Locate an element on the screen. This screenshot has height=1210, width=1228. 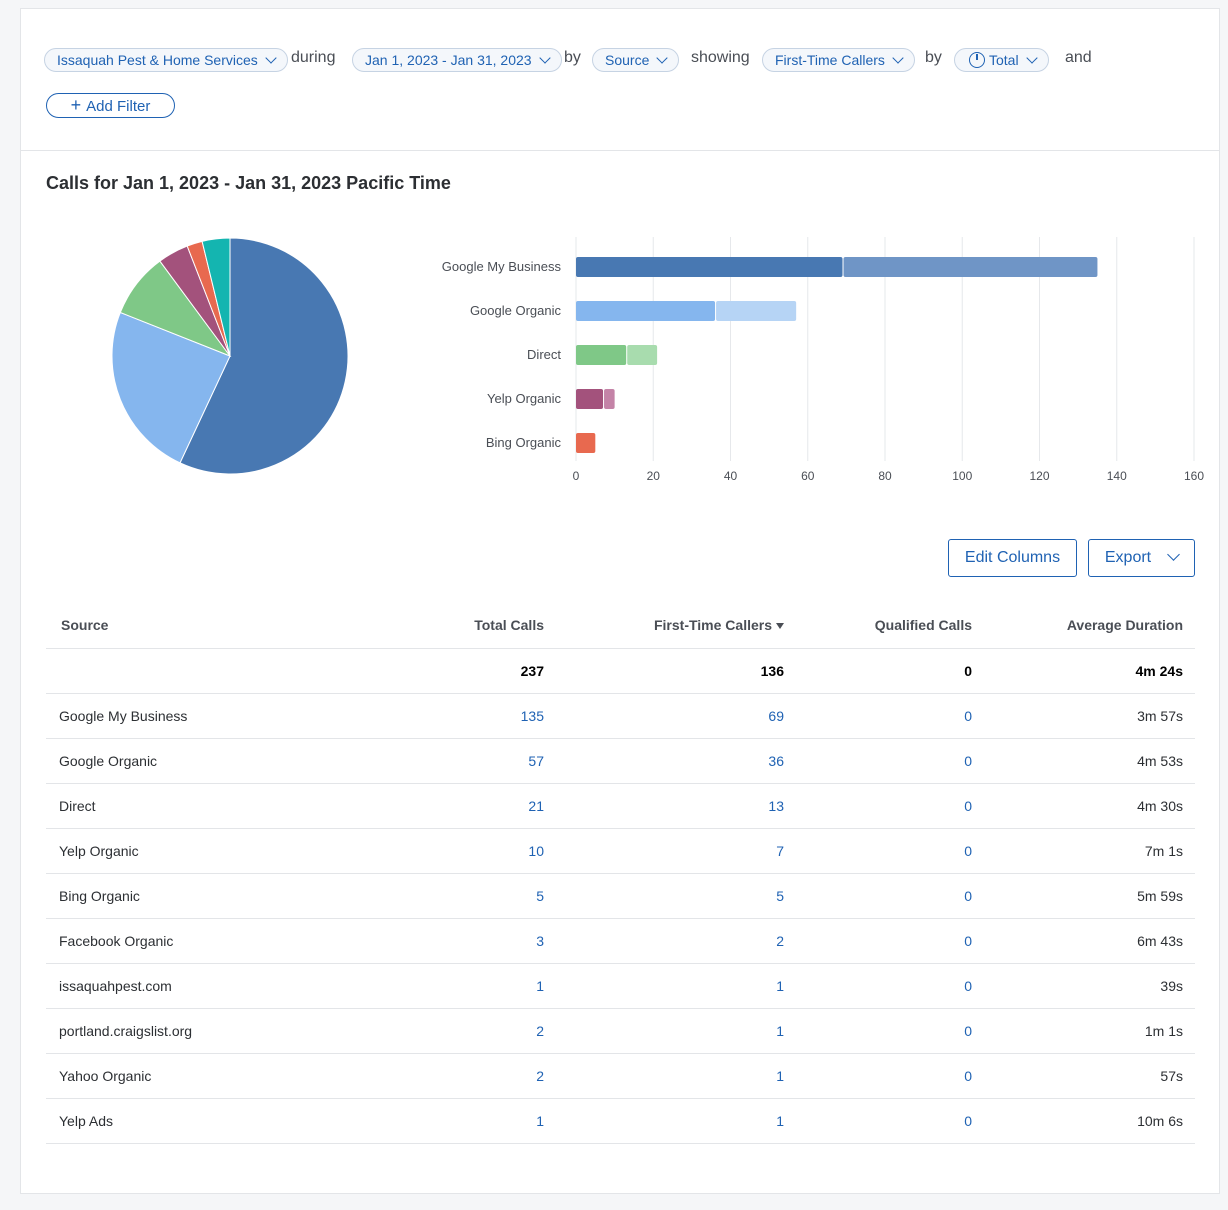
row-total-calls: 21 is located at coordinates (466, 806).